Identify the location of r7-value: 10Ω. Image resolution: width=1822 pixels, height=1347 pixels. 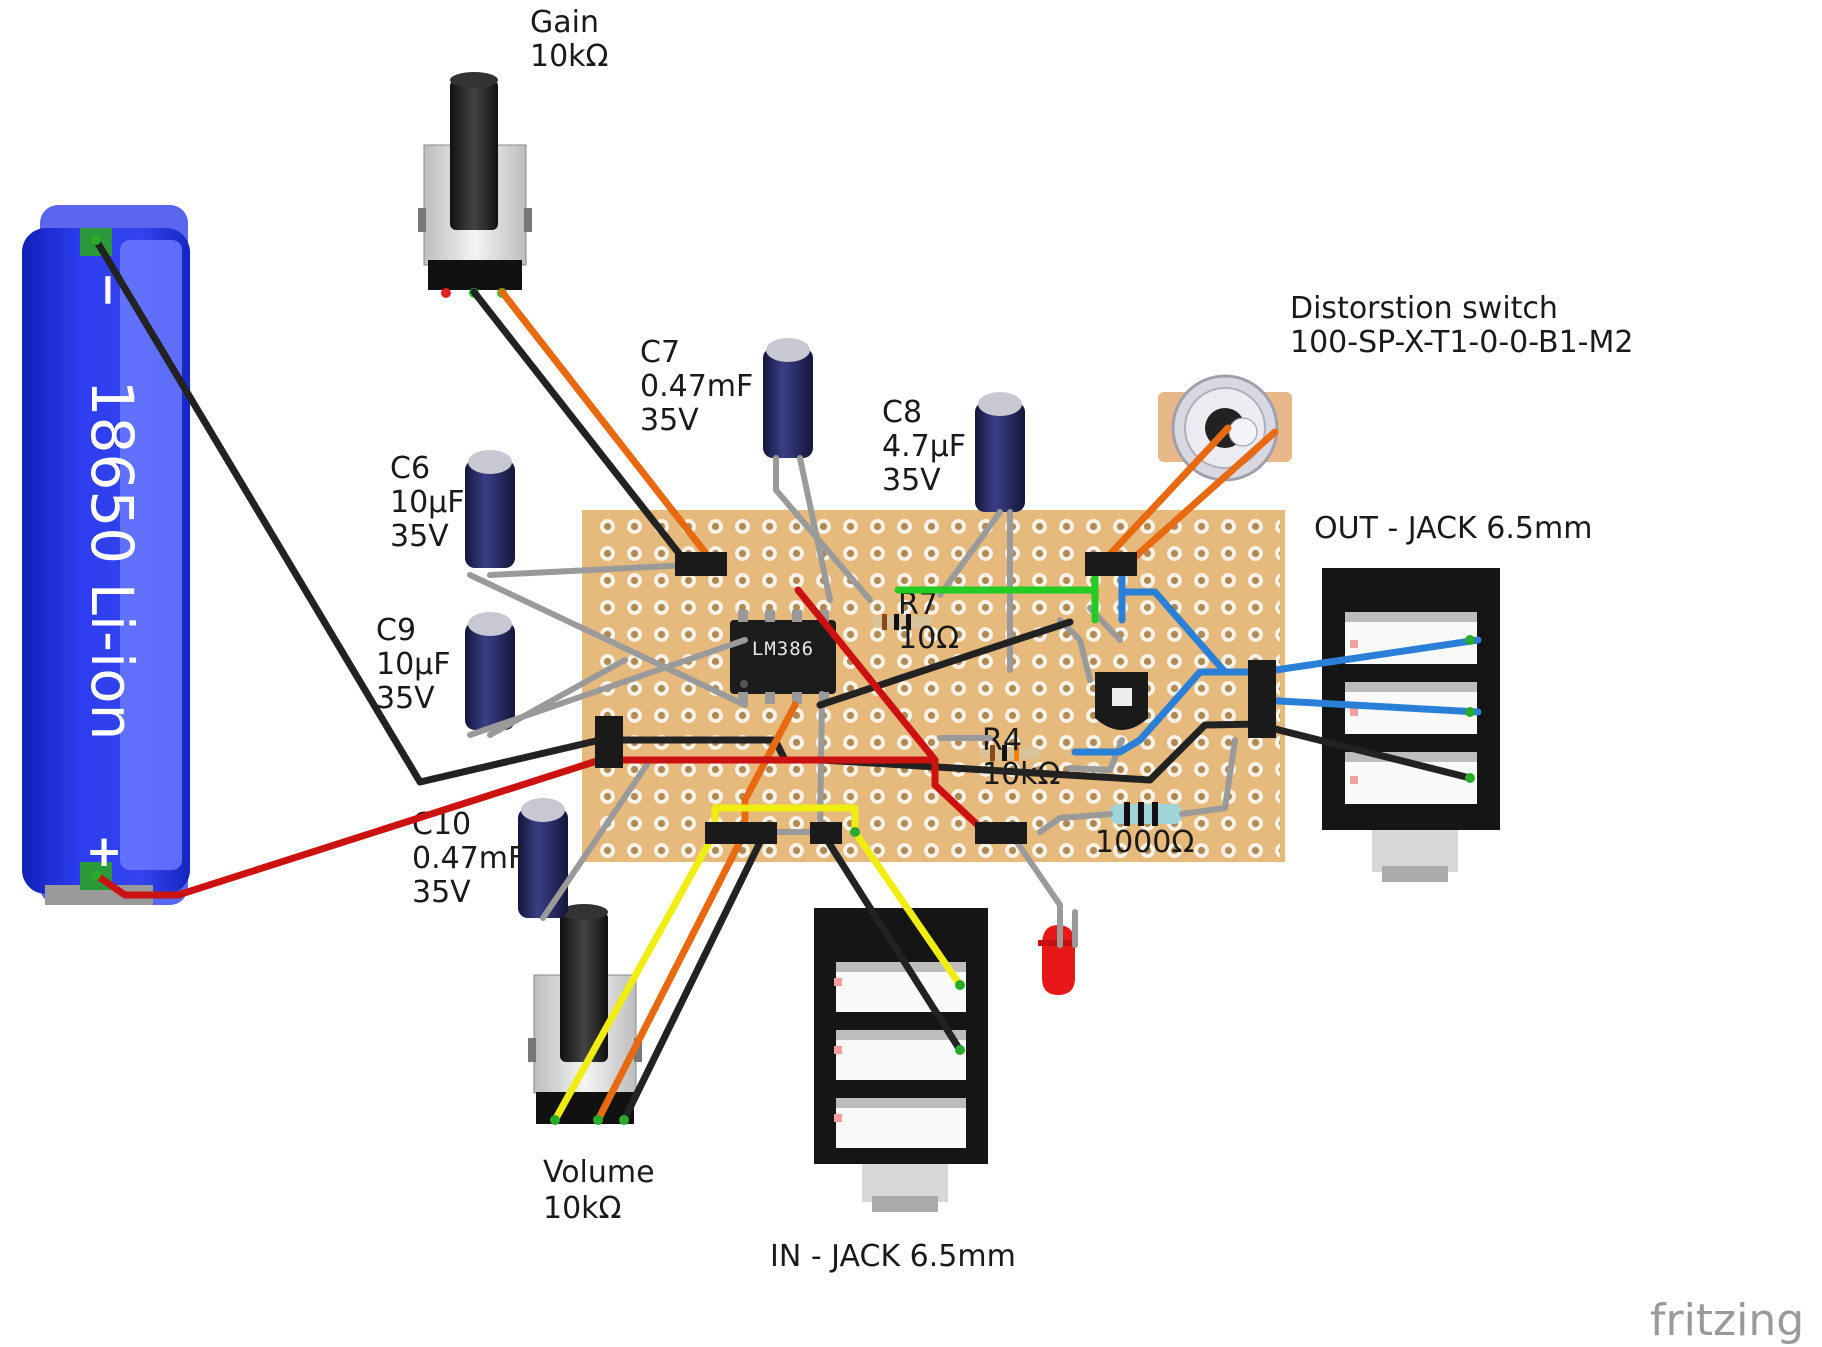
(928, 638).